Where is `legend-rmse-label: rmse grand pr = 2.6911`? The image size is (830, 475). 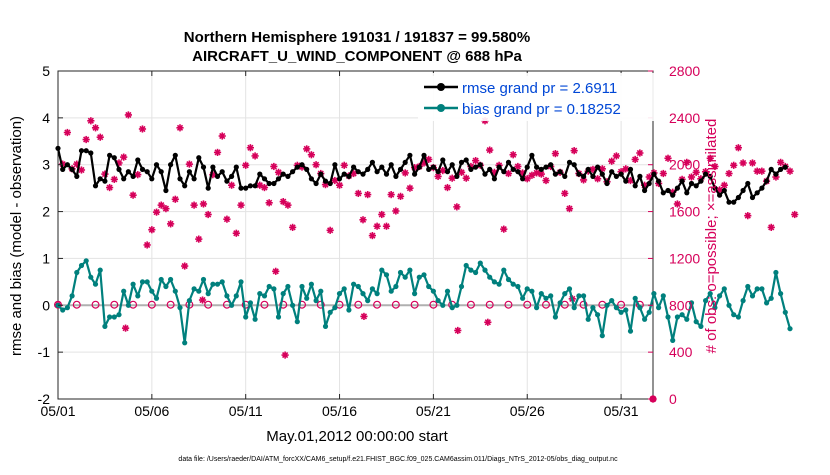
legend-rmse-label: rmse grand pr = 2.6911 is located at coordinates (539, 88).